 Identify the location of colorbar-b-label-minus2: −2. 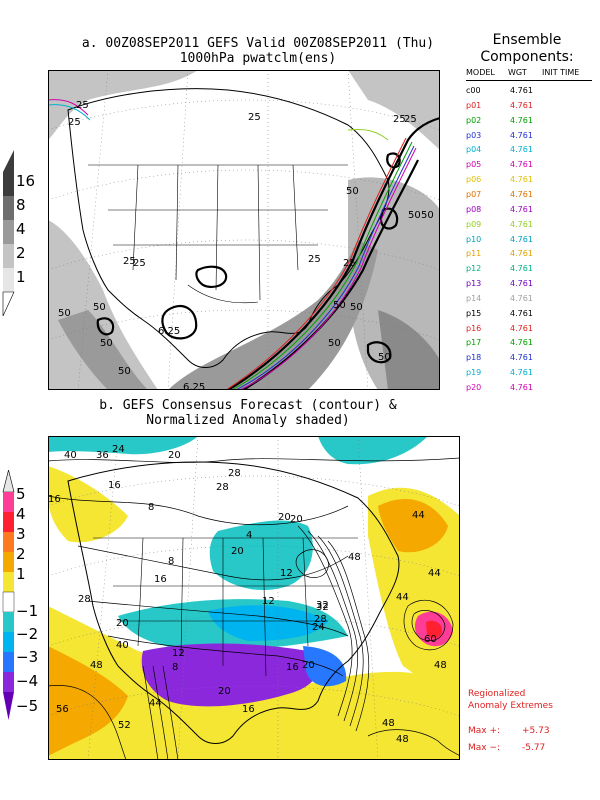
(27, 634).